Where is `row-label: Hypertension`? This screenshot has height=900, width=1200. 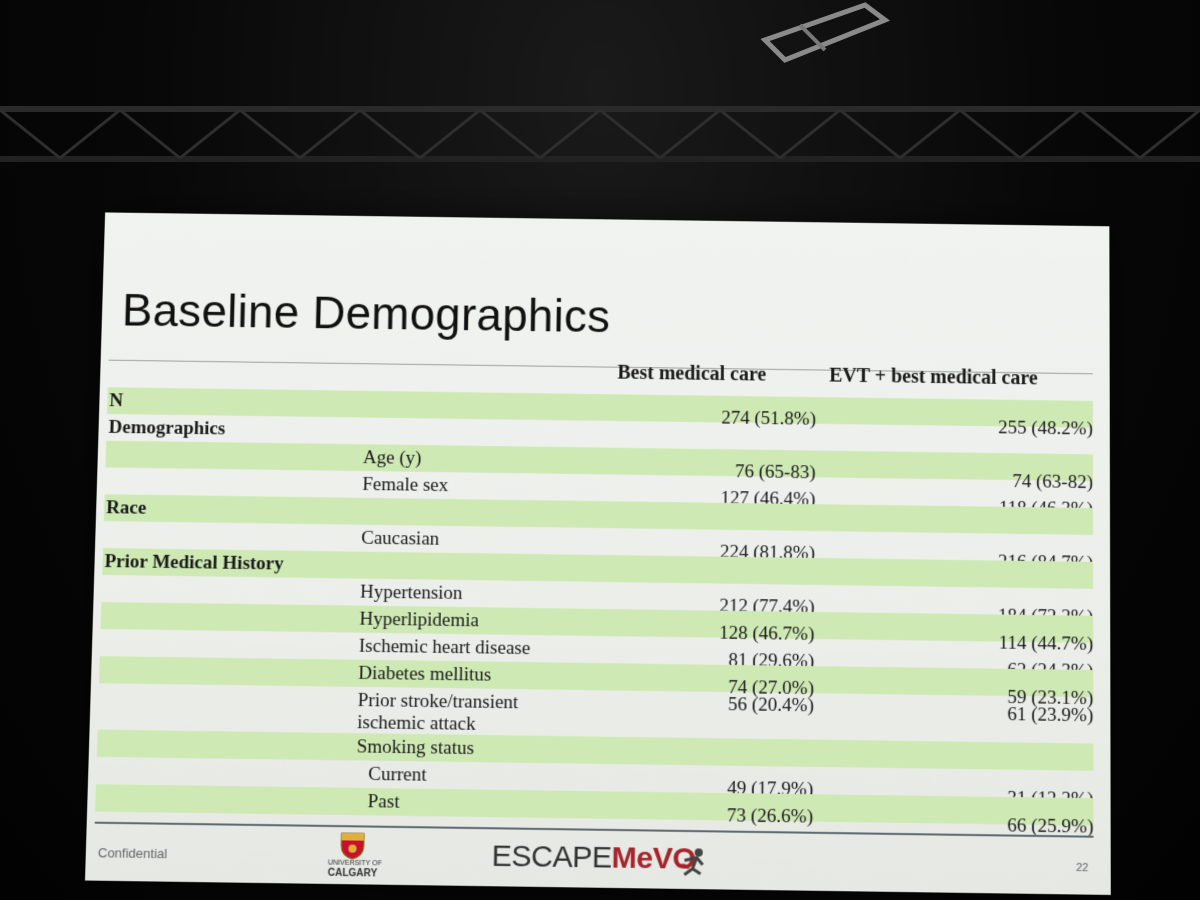
row-label: Hypertension is located at coordinates (411, 593).